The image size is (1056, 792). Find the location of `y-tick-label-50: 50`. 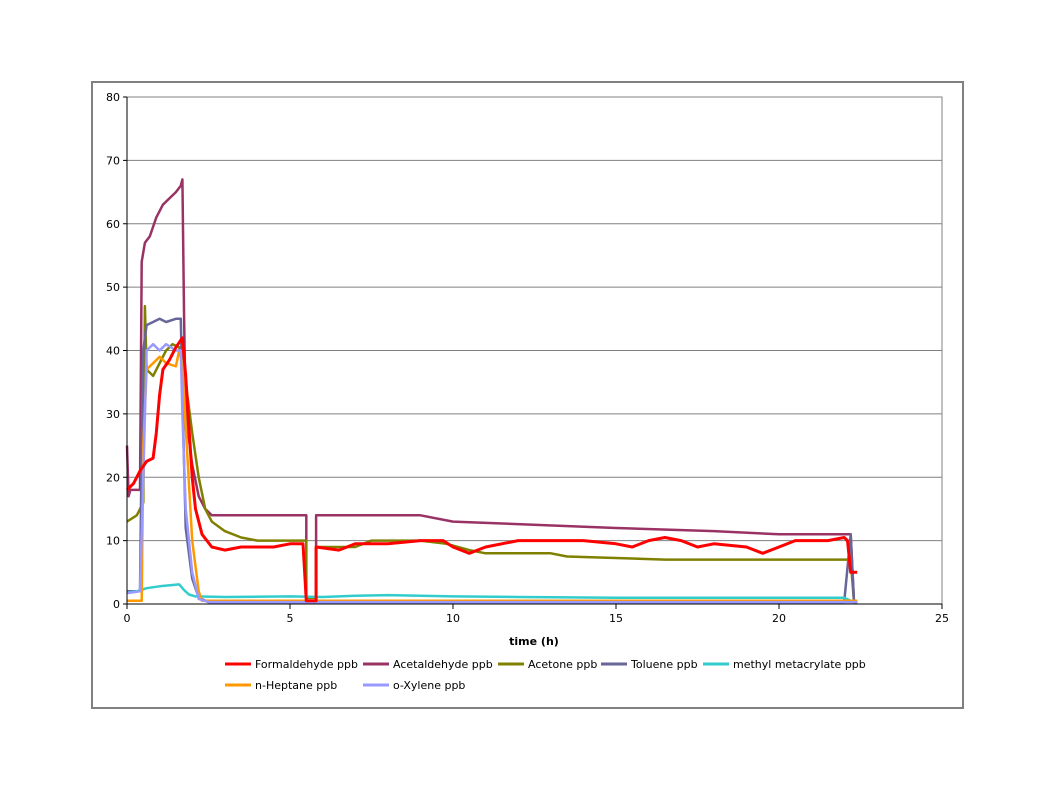

y-tick-label-50: 50 is located at coordinates (113, 287).